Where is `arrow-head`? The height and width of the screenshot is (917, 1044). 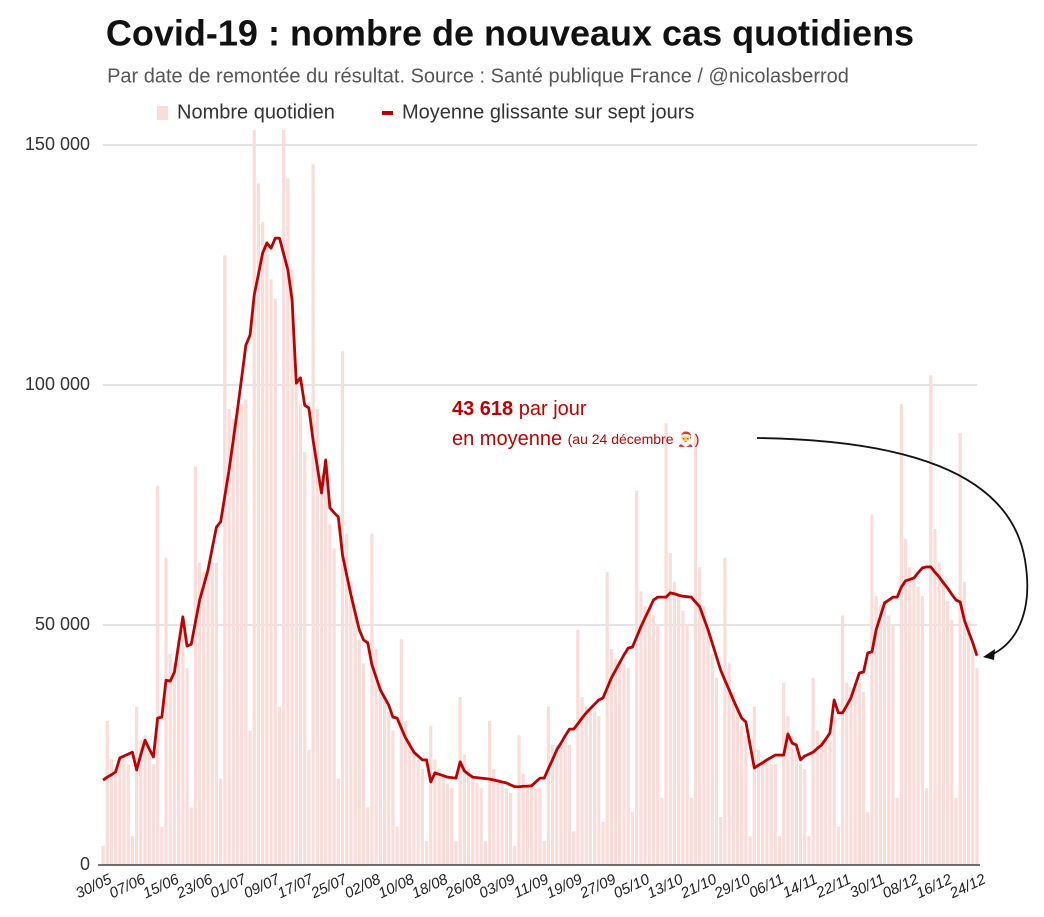
arrow-head is located at coordinates (989, 654).